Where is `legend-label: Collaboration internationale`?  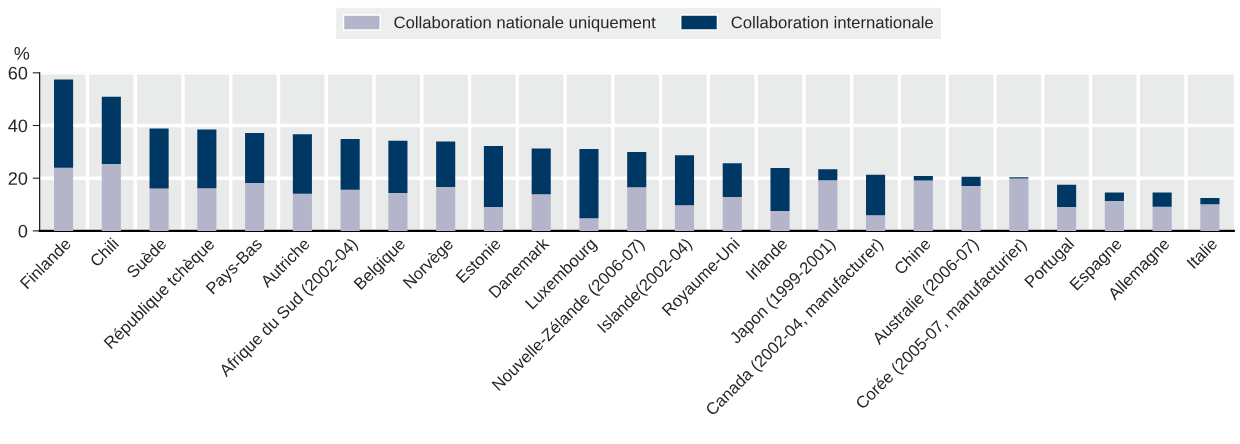
legend-label: Collaboration internationale is located at coordinates (832, 22).